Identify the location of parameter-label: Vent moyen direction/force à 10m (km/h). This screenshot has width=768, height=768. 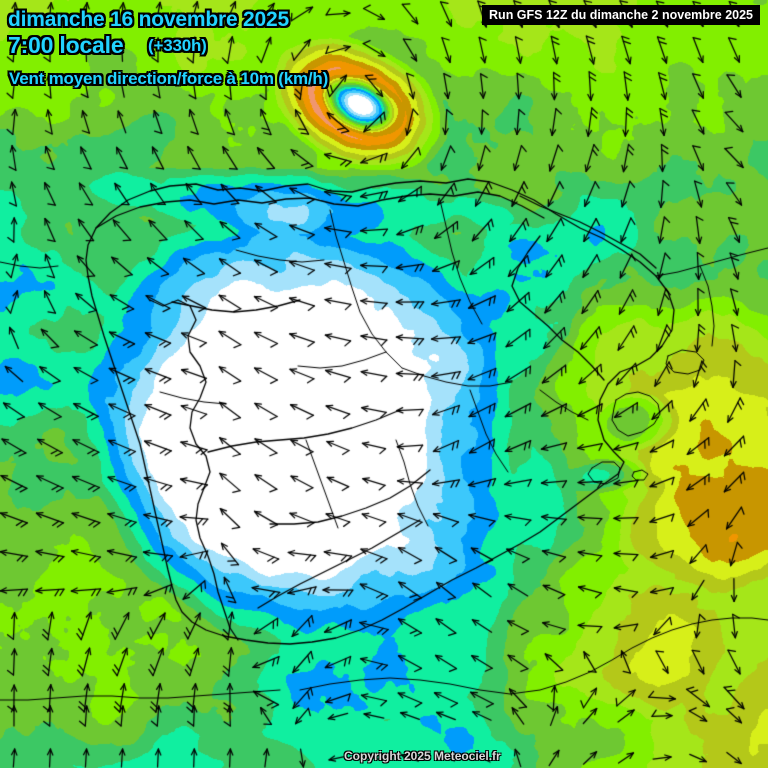
(169, 78).